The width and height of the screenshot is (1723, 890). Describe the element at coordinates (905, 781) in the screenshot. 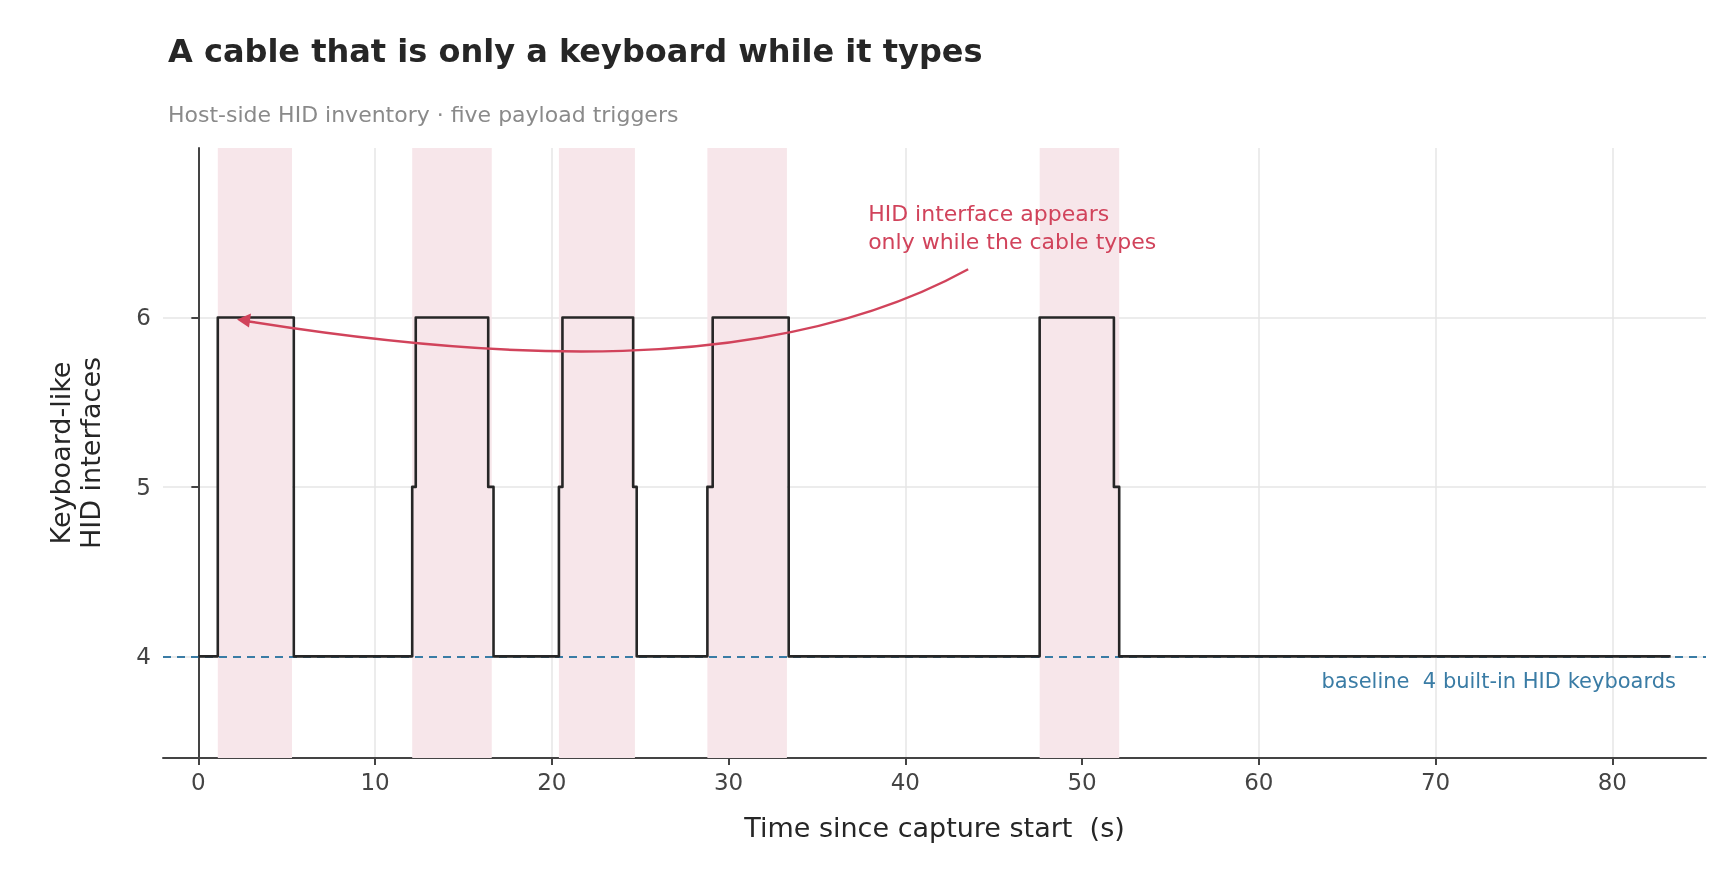

I see `x-tick-label: 40` at that location.